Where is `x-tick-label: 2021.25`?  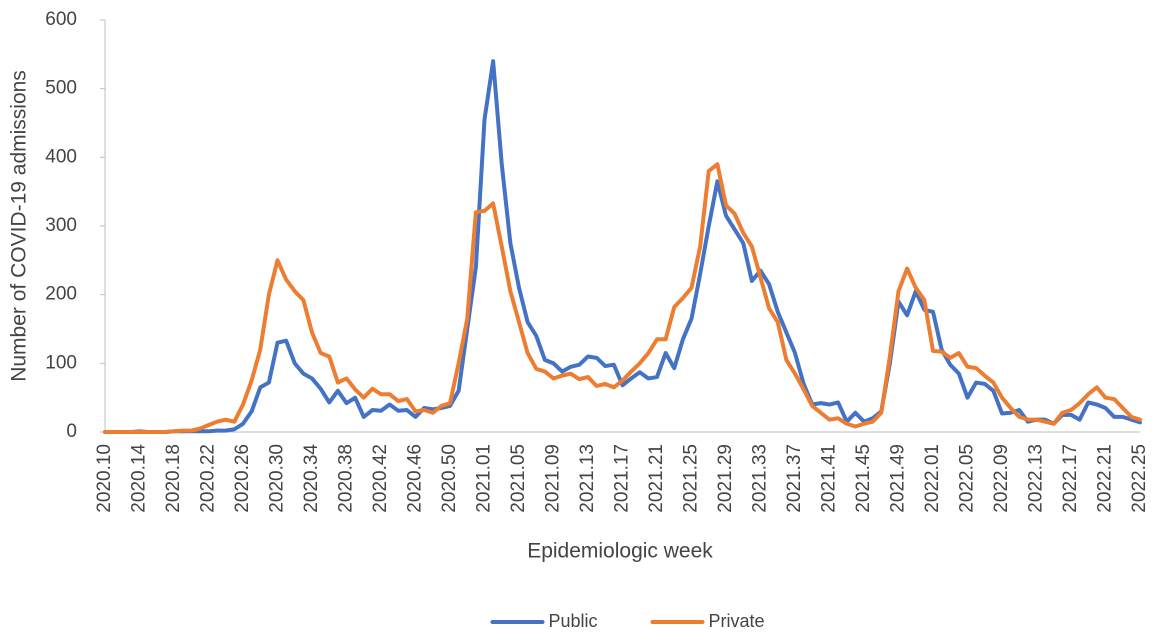
x-tick-label: 2021.25 is located at coordinates (691, 478).